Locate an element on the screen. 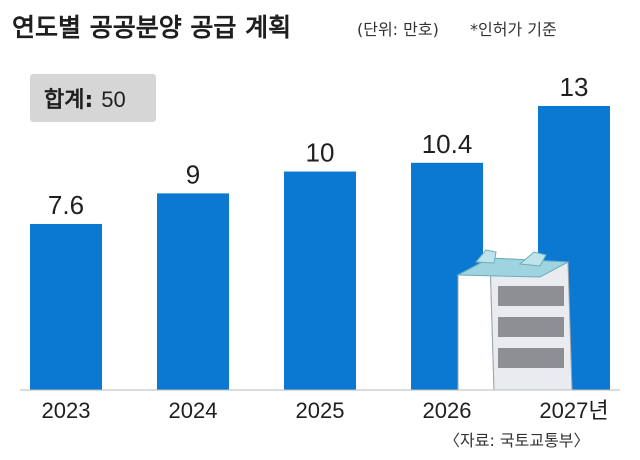 This screenshot has height=460, width=640. value-label-2027년: 13 is located at coordinates (574, 87).